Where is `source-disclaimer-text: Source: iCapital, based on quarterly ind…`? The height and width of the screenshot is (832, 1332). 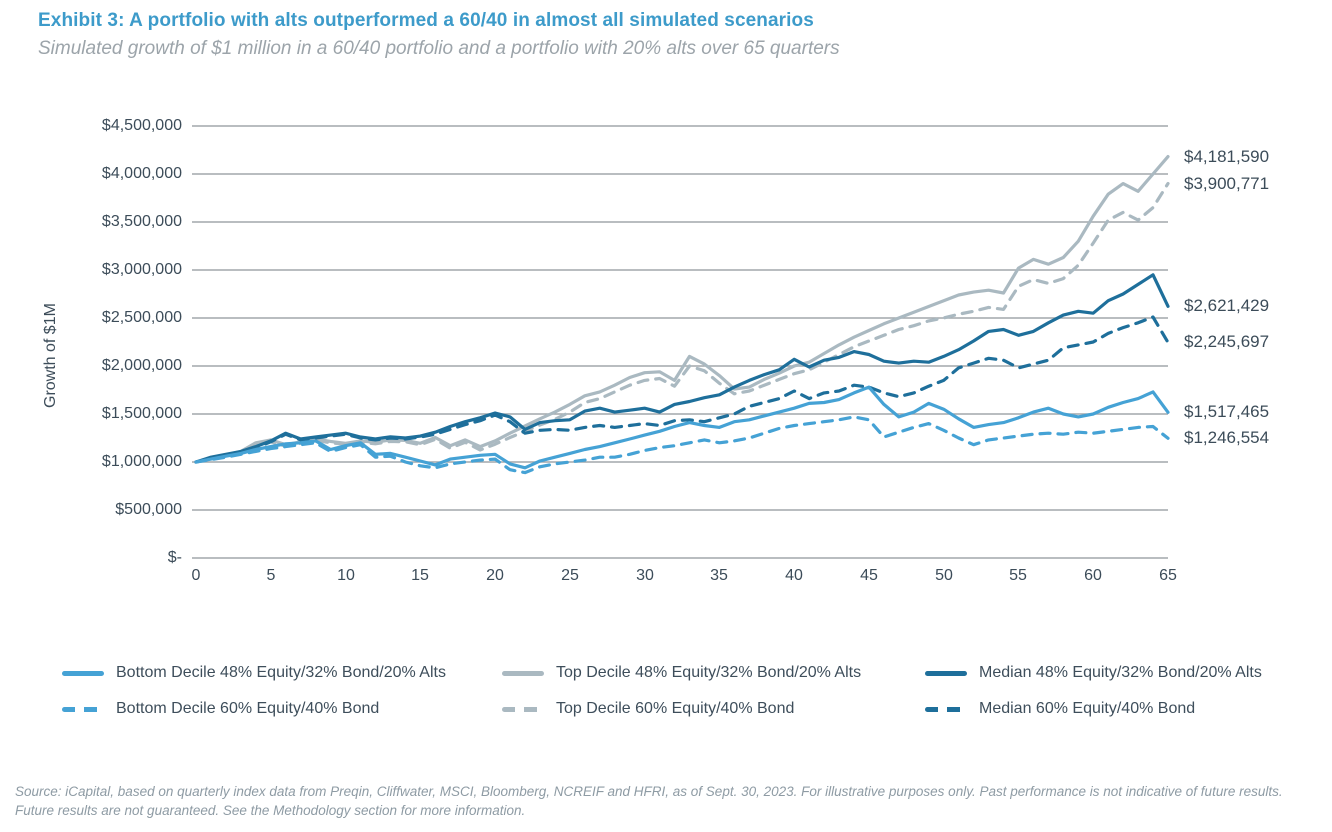
source-disclaimer-text: Source: iCapital, based on quarterly ind… is located at coordinates (649, 801).